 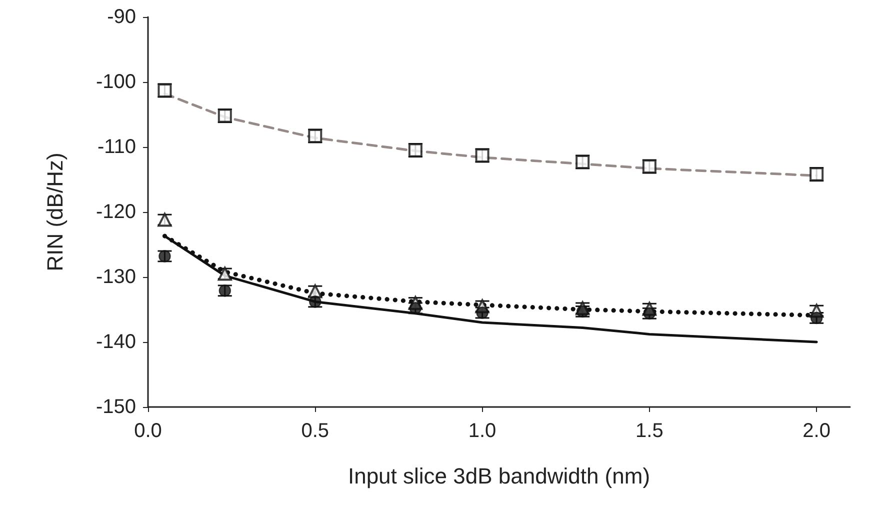 What do you see at coordinates (116, 212) in the screenshot?
I see `y-tick-label: -120` at bounding box center [116, 212].